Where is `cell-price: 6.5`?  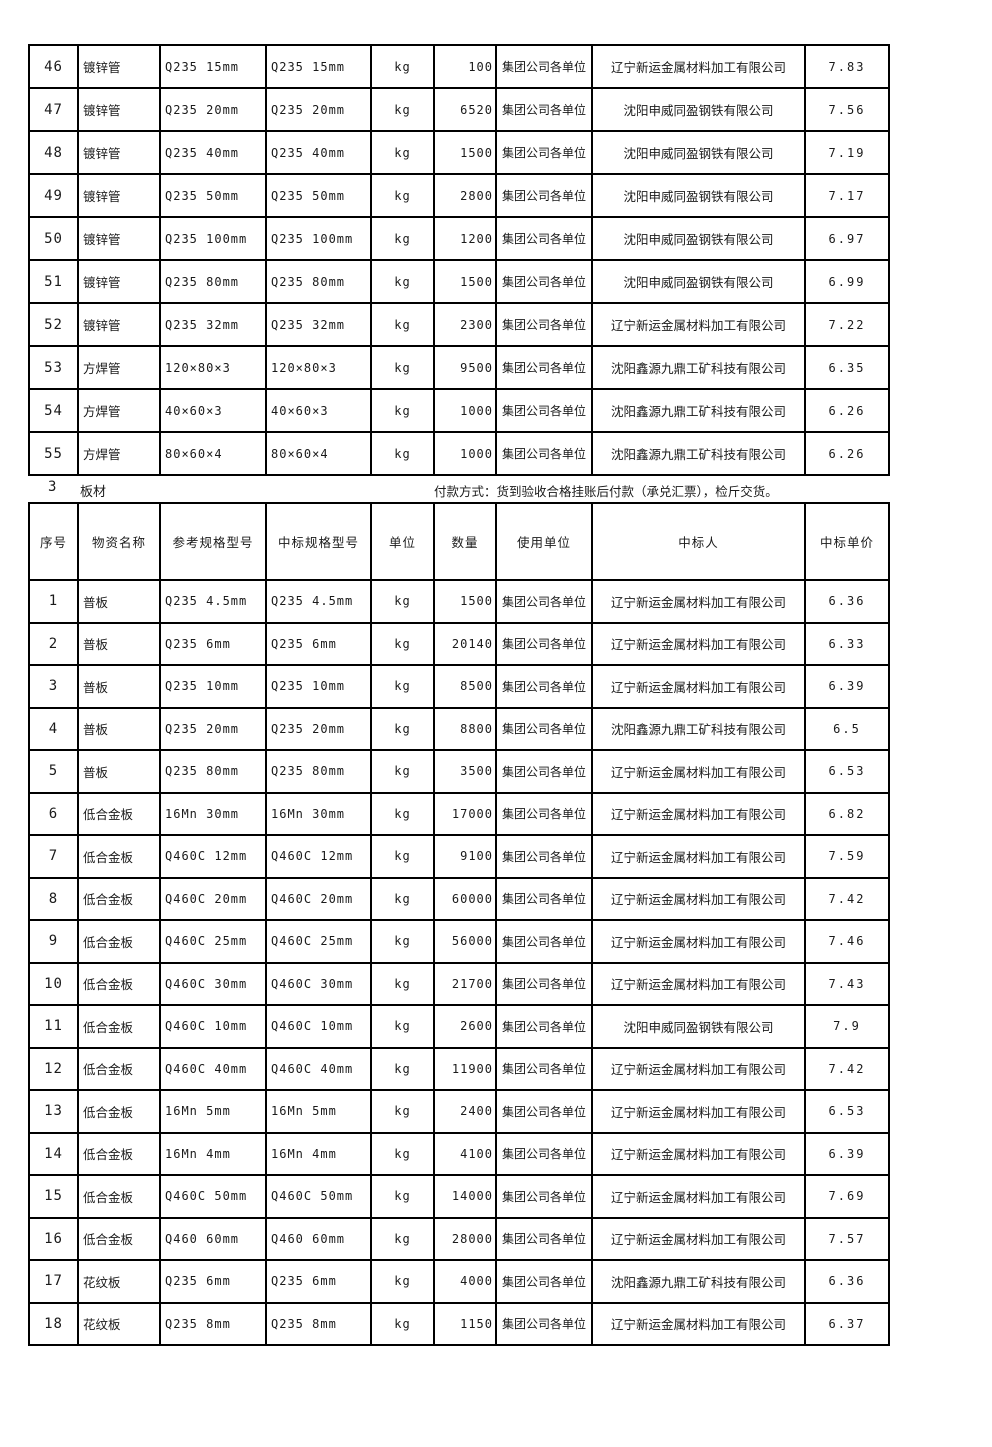 cell-price: 6.5 is located at coordinates (847, 728).